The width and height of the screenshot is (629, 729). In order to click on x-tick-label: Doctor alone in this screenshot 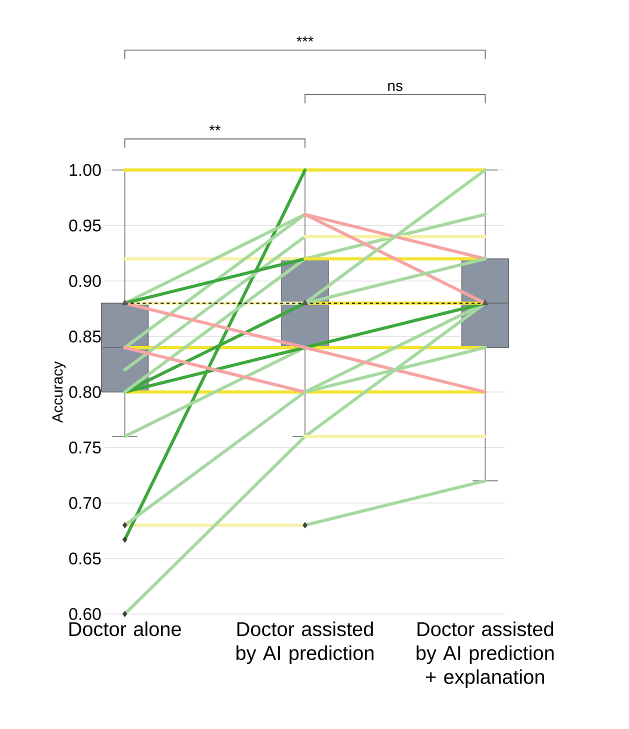, I will do `click(125, 629)`.